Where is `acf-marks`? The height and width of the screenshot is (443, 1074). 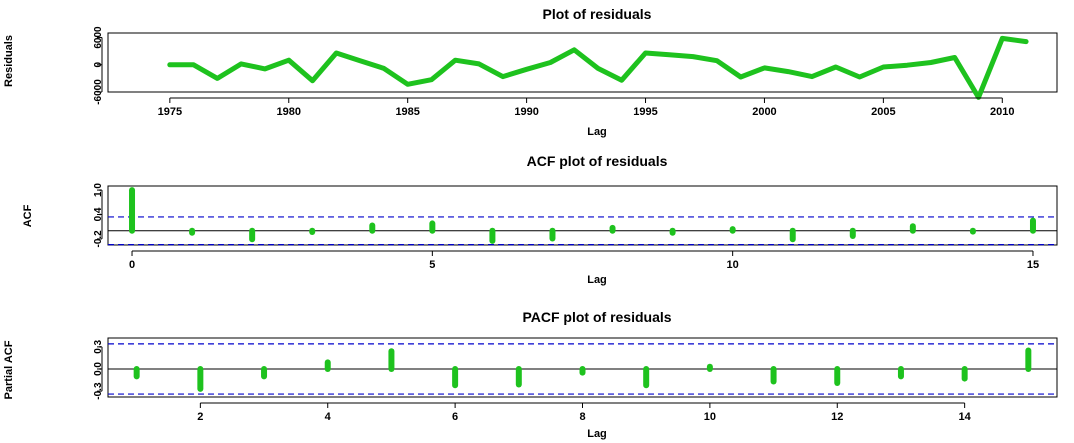
acf-marks is located at coordinates (582, 216).